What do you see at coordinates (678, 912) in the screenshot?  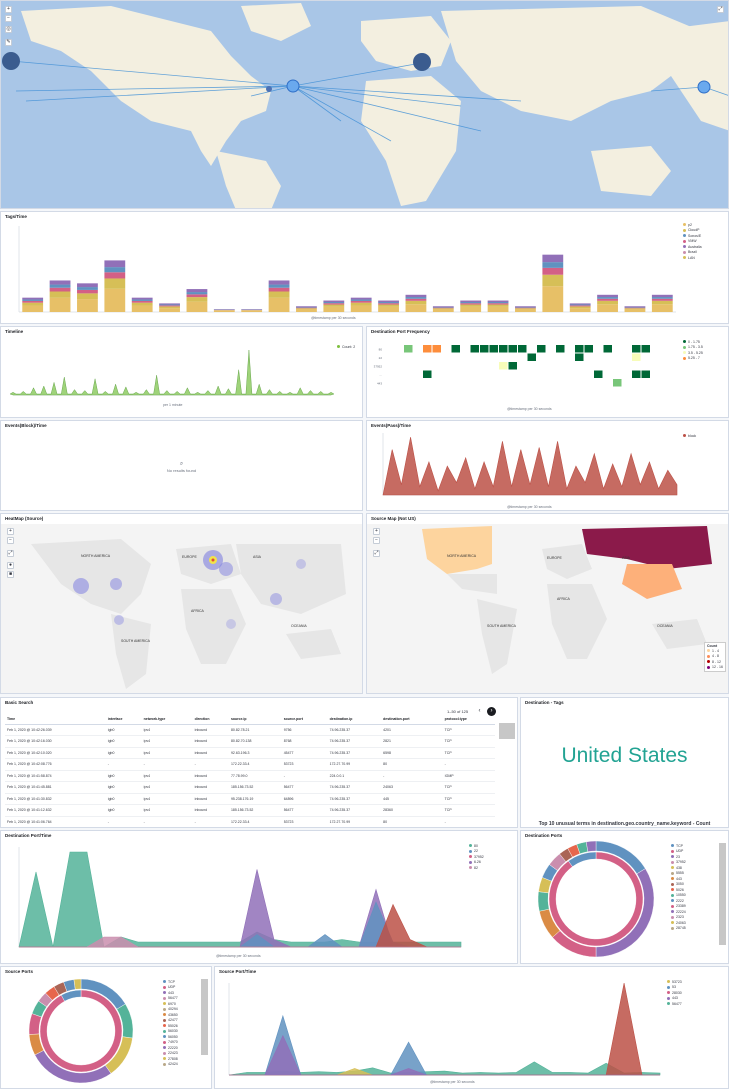 I see `legend-item: 22224` at bounding box center [678, 912].